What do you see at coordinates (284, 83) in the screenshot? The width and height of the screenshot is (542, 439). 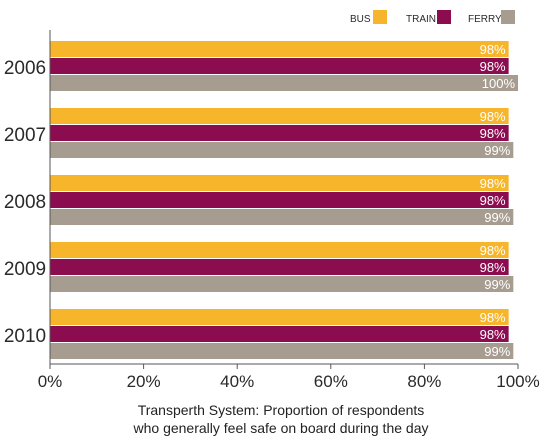 I see `bar-ferry-2006` at bounding box center [284, 83].